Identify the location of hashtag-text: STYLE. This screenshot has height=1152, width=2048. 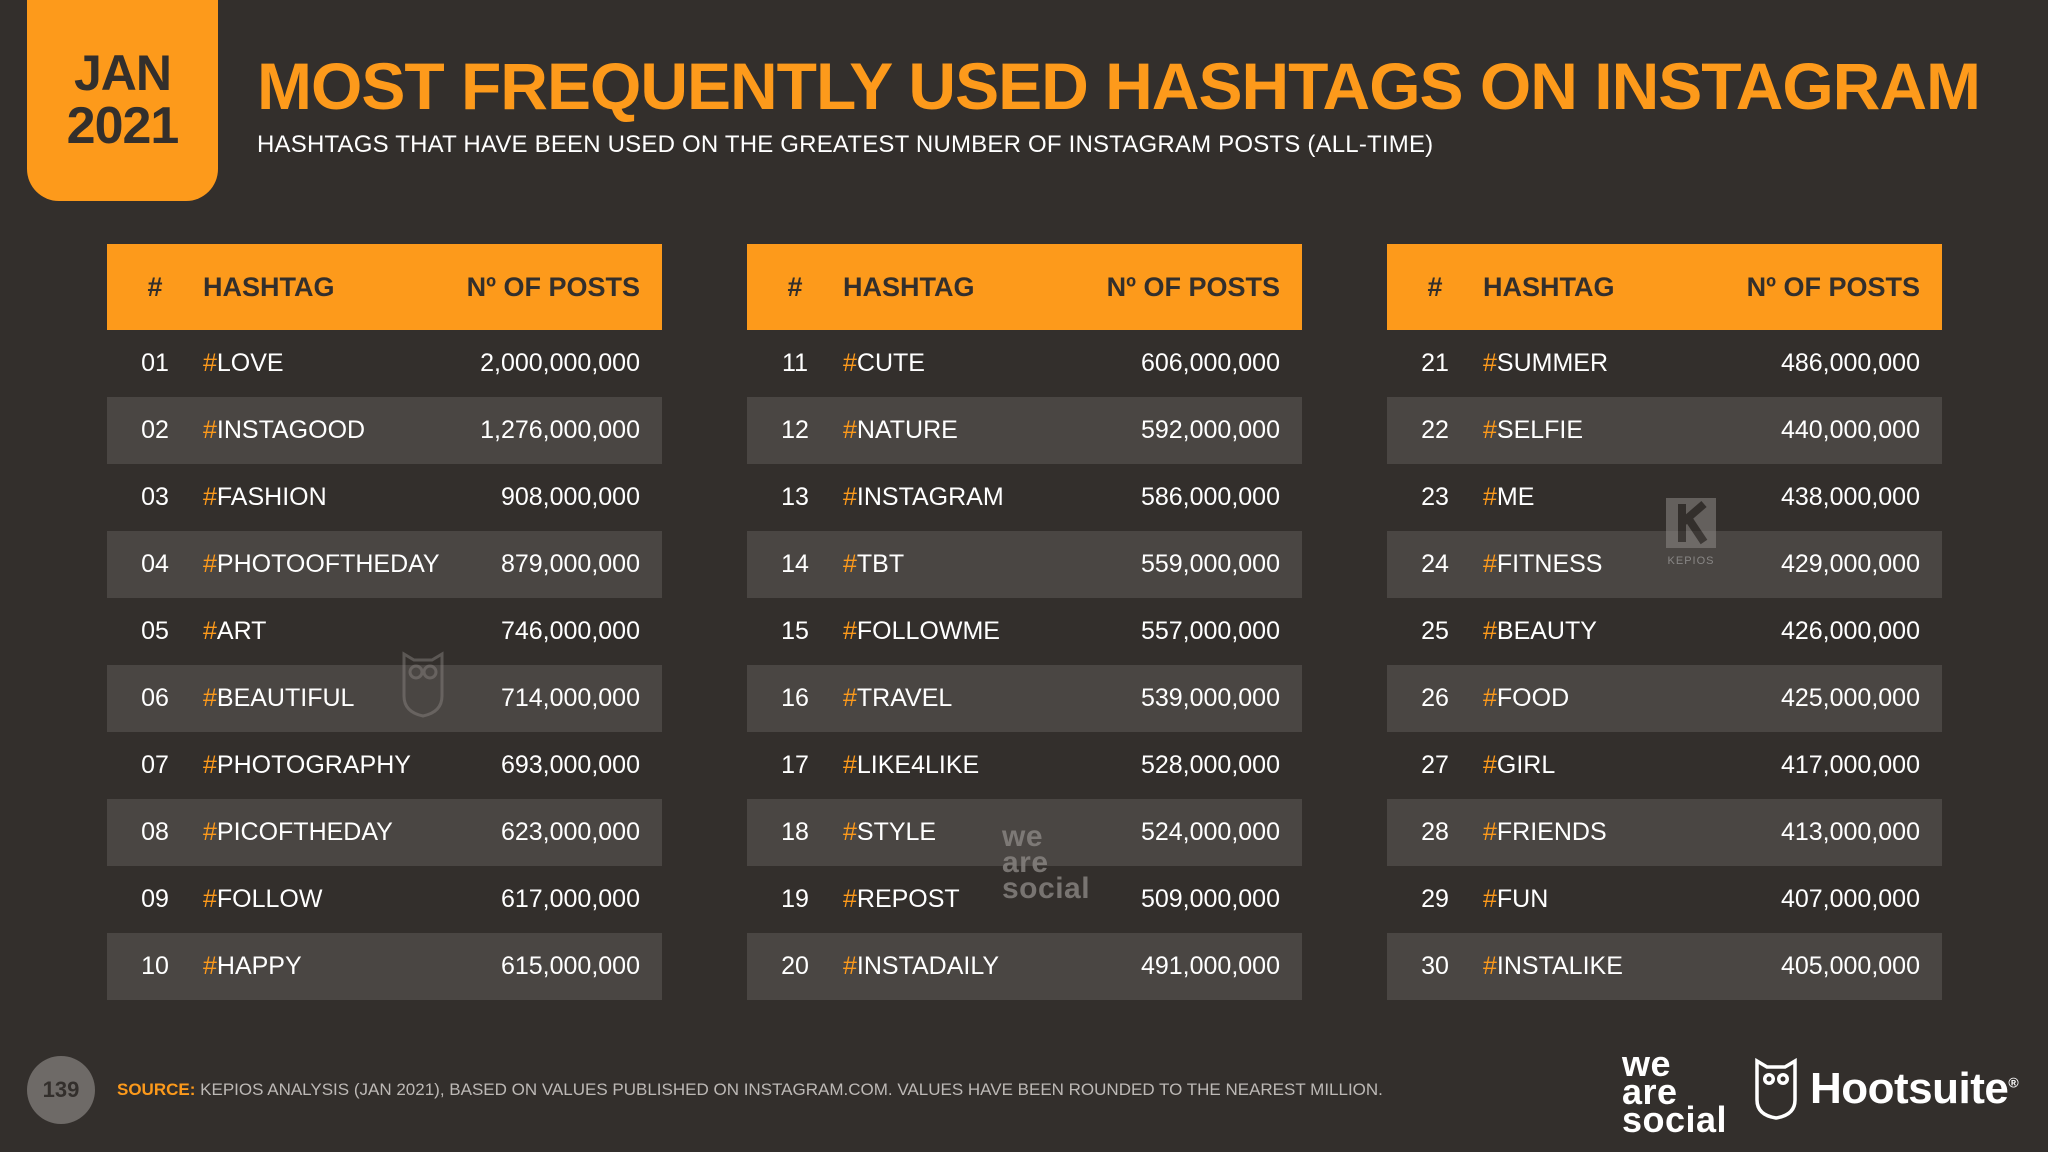
(896, 832).